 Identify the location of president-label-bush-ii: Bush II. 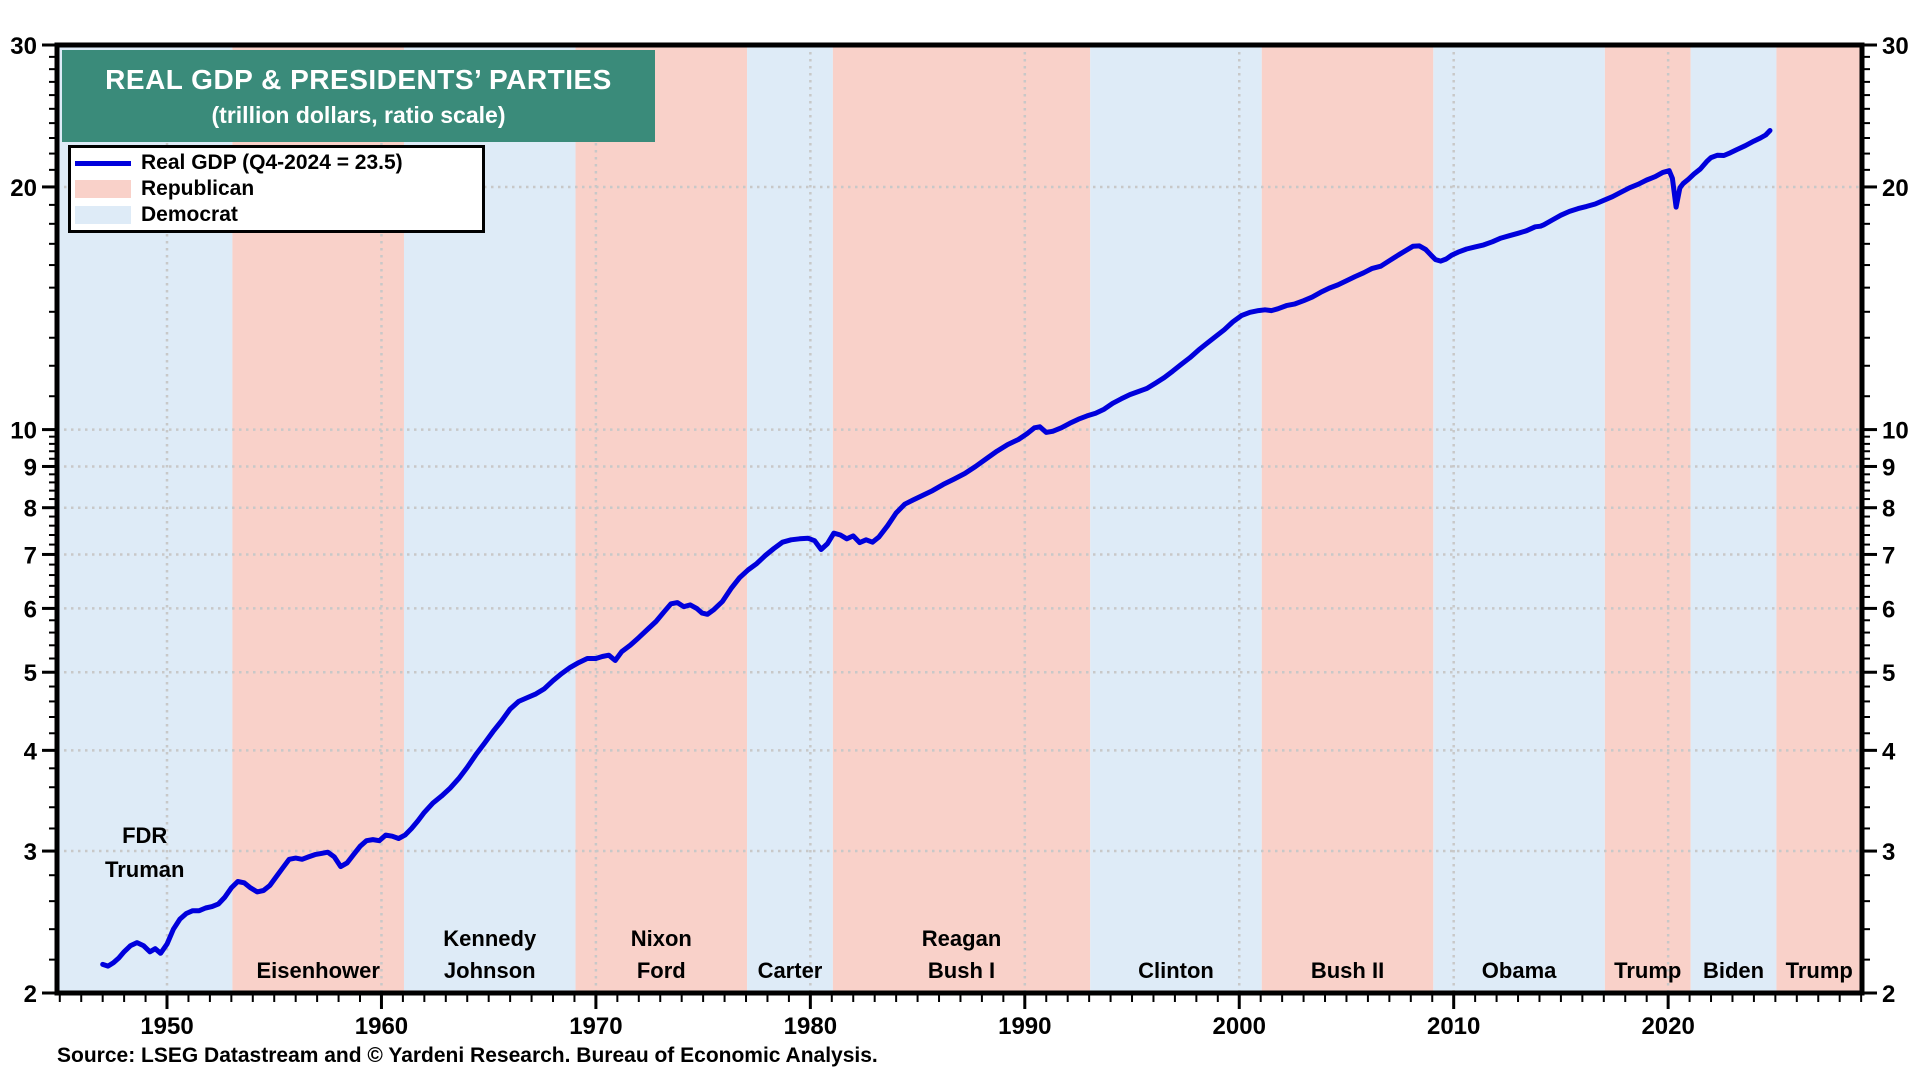
(1347, 970).